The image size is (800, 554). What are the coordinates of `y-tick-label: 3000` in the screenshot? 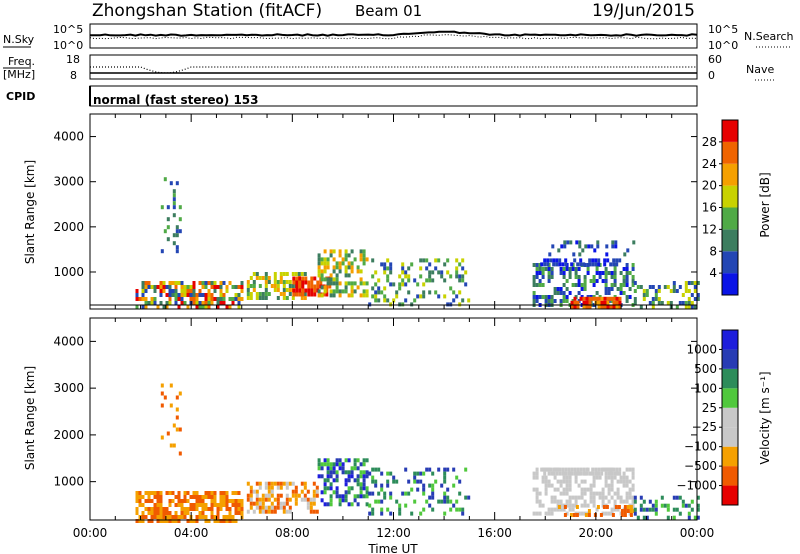 It's located at (68, 182).